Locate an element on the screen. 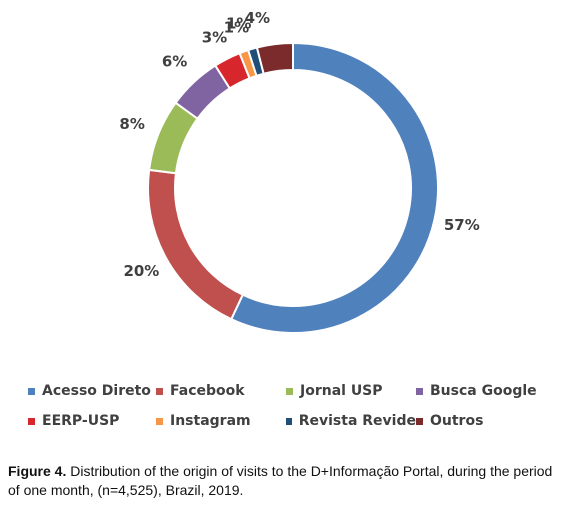 This screenshot has width=565, height=511. legend-item-outros: Outros is located at coordinates (486, 421).